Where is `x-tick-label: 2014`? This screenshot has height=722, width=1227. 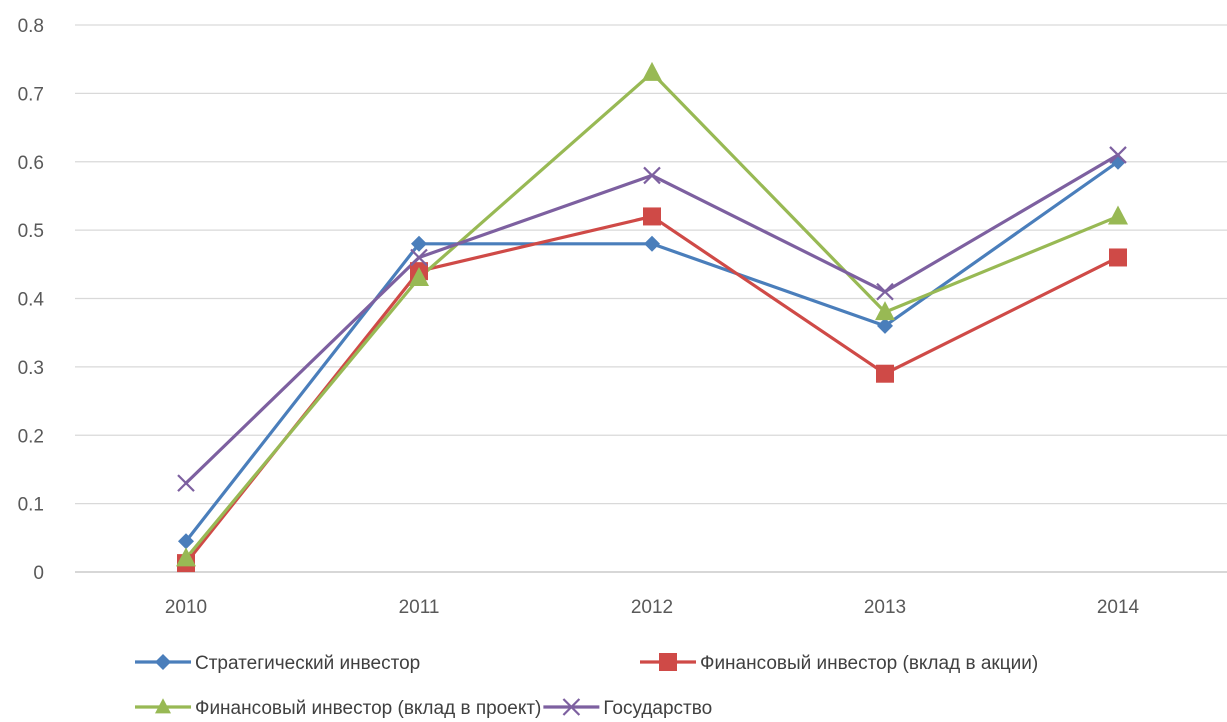
x-tick-label: 2014 is located at coordinates (1118, 607).